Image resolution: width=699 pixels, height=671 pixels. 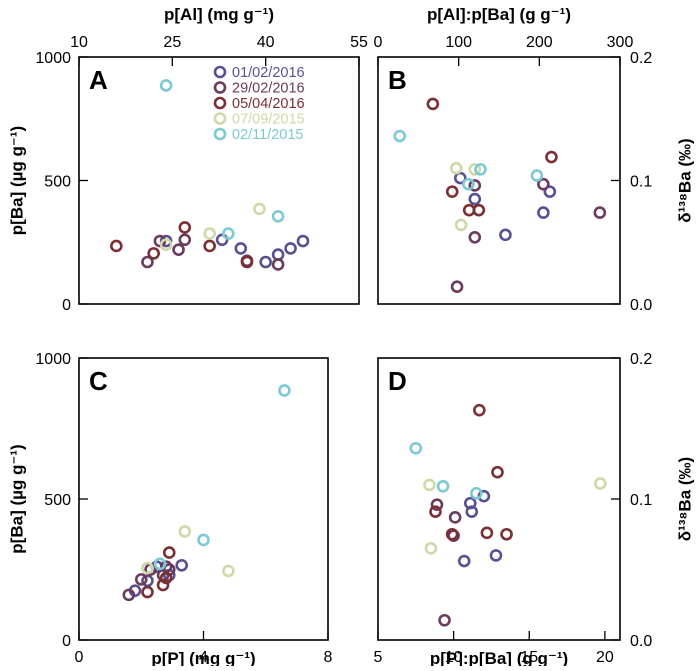 I want to click on legend-label: 02/11/2015, so click(x=268, y=135).